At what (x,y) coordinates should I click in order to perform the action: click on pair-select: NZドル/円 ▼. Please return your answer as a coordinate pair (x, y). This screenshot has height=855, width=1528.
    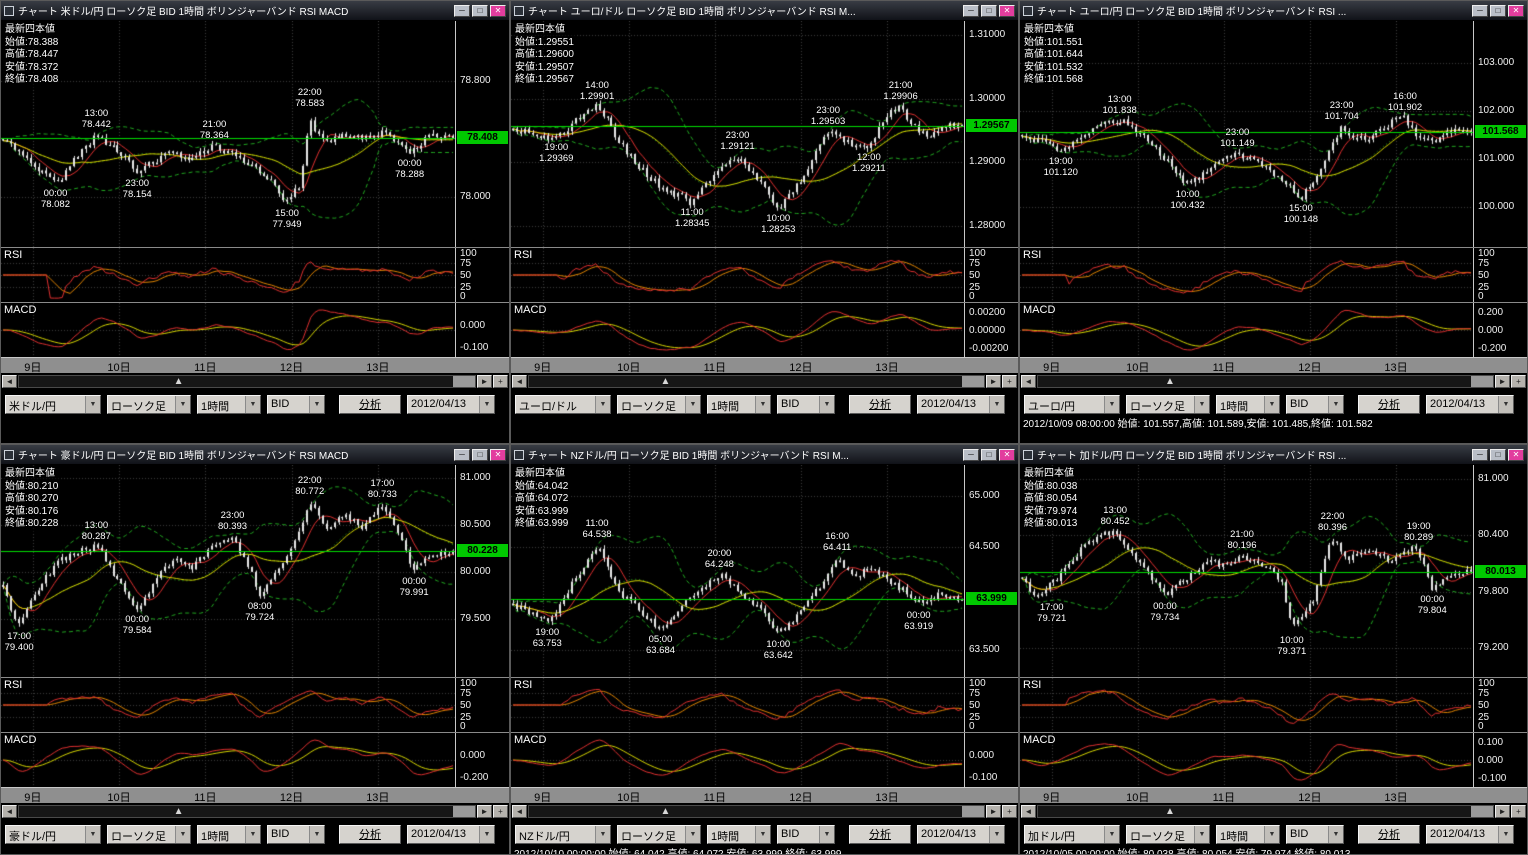
    Looking at the image, I should click on (563, 834).